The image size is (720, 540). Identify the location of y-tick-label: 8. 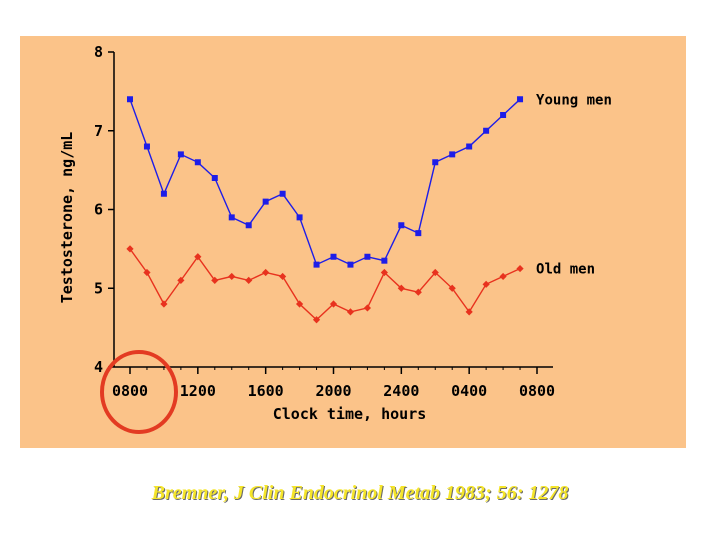
(98, 52).